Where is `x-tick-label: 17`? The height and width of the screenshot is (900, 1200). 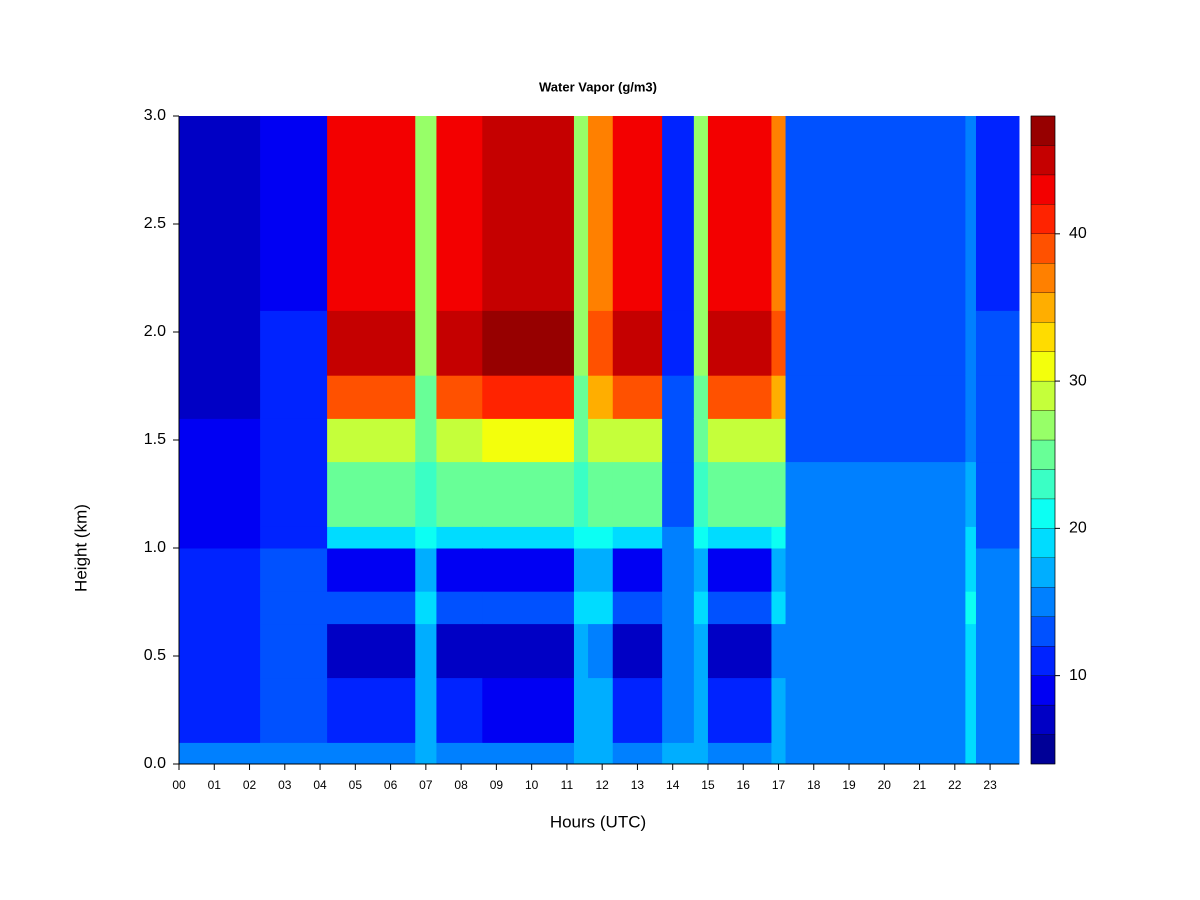 x-tick-label: 17 is located at coordinates (779, 785).